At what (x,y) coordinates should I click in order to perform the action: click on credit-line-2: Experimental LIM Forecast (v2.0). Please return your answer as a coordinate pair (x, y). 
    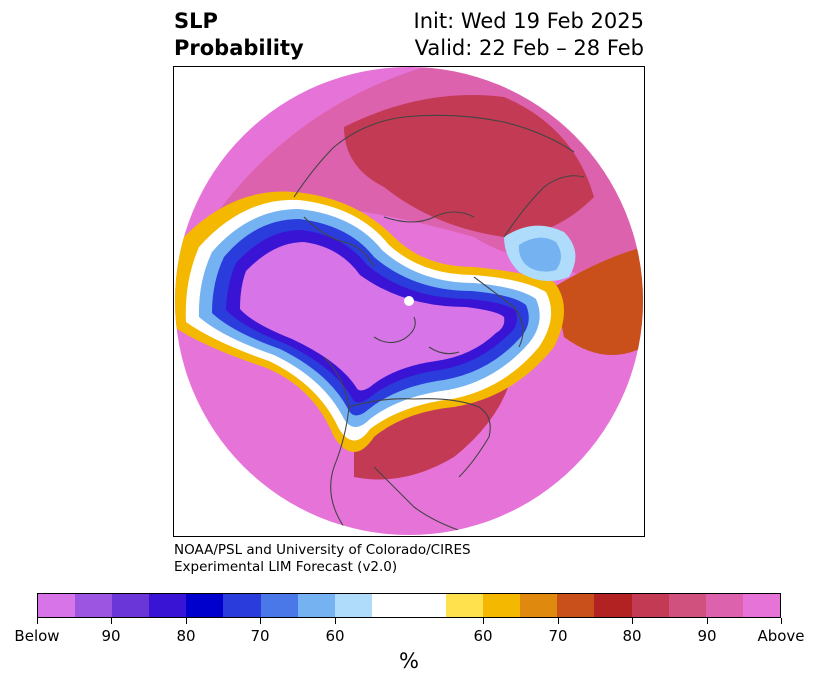
    Looking at the image, I should click on (286, 567).